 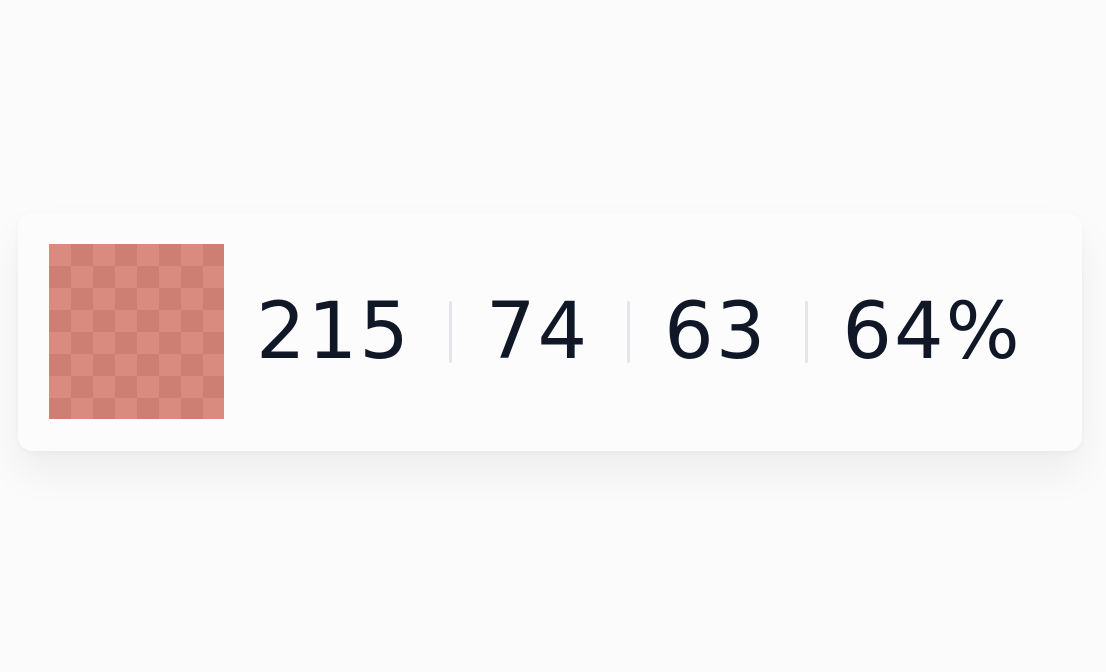 What do you see at coordinates (537, 332) in the screenshot?
I see `green-value: 74` at bounding box center [537, 332].